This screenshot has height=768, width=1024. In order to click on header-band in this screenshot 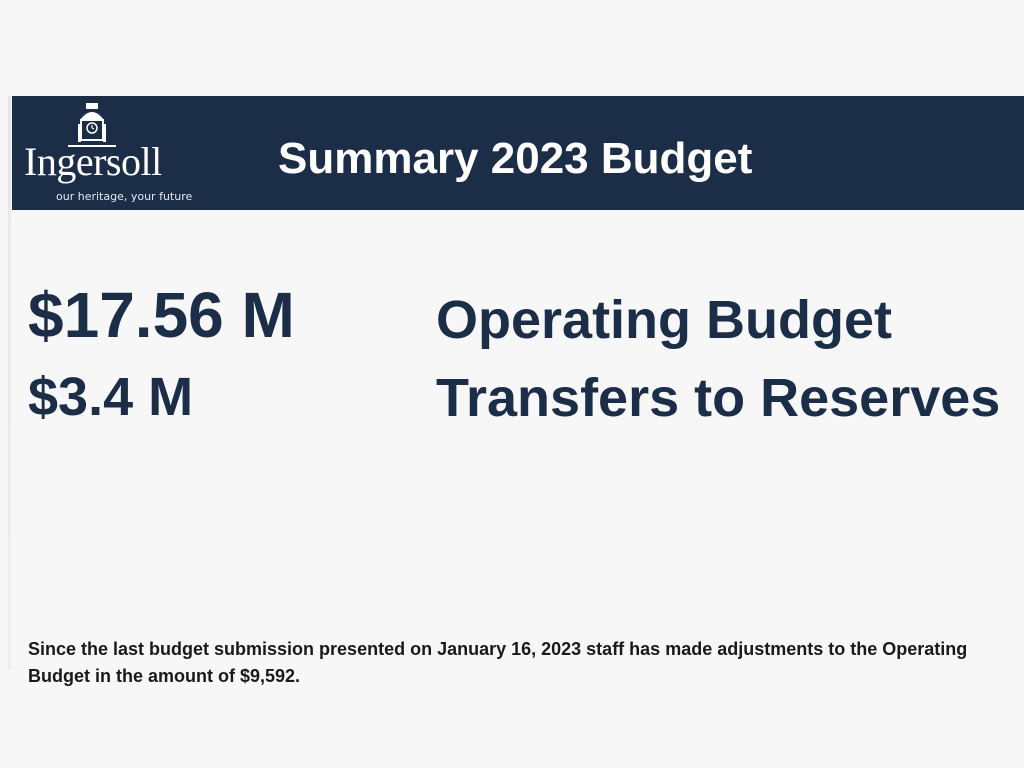, I will do `click(518, 153)`.